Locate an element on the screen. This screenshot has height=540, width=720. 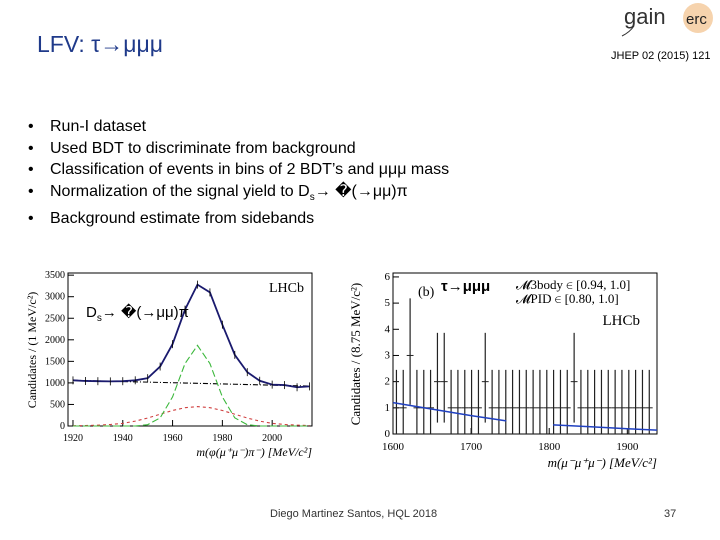
bullet-item: Background estimate from sidebands is located at coordinates (238, 219).